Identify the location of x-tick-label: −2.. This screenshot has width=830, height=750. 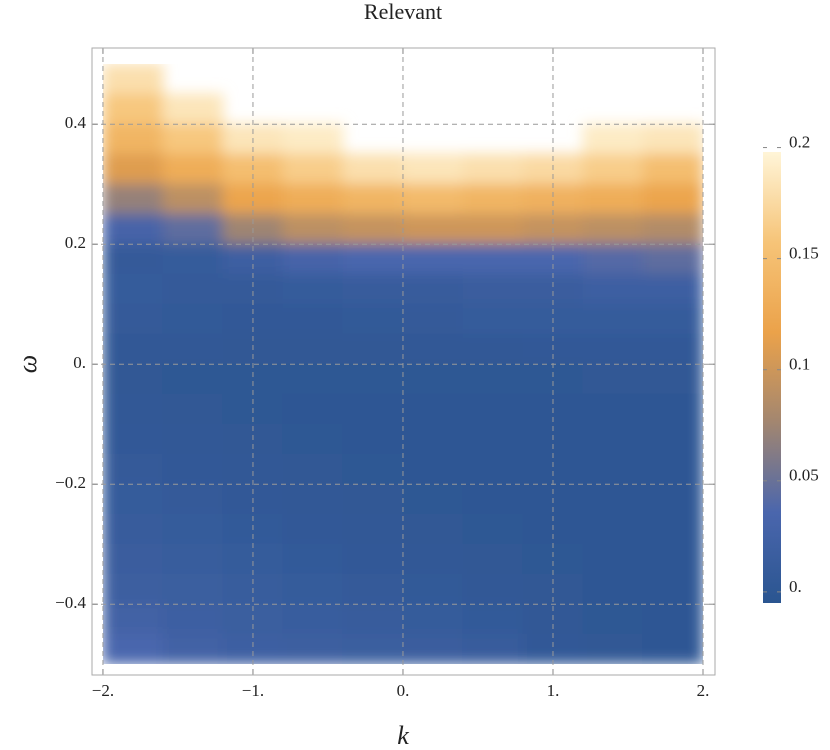
(103, 690).